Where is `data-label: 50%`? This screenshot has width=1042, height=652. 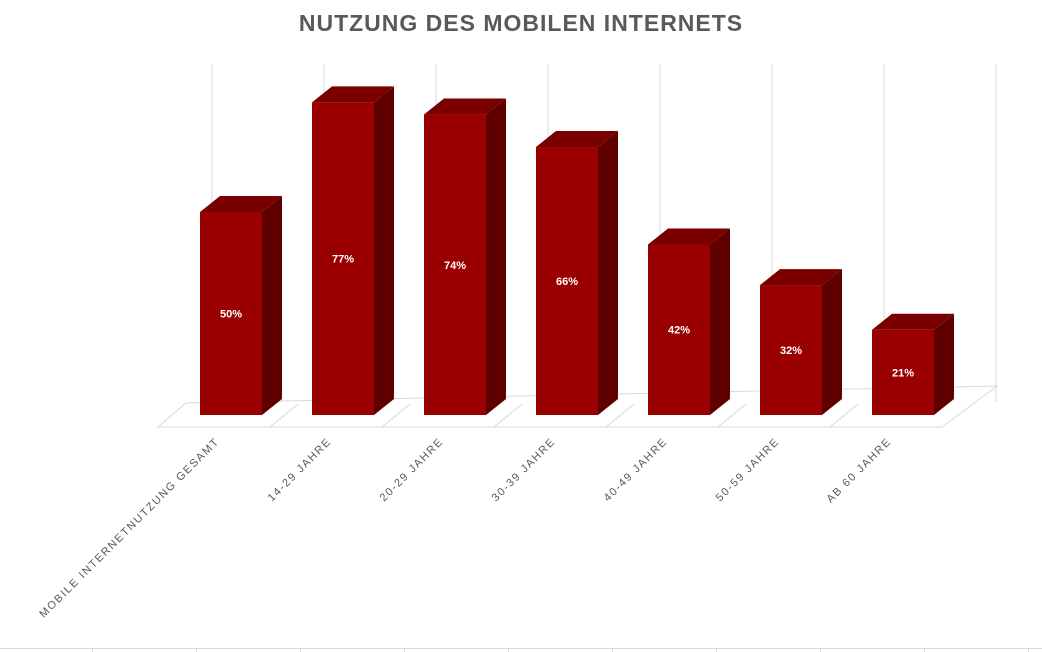
data-label: 50% is located at coordinates (231, 315).